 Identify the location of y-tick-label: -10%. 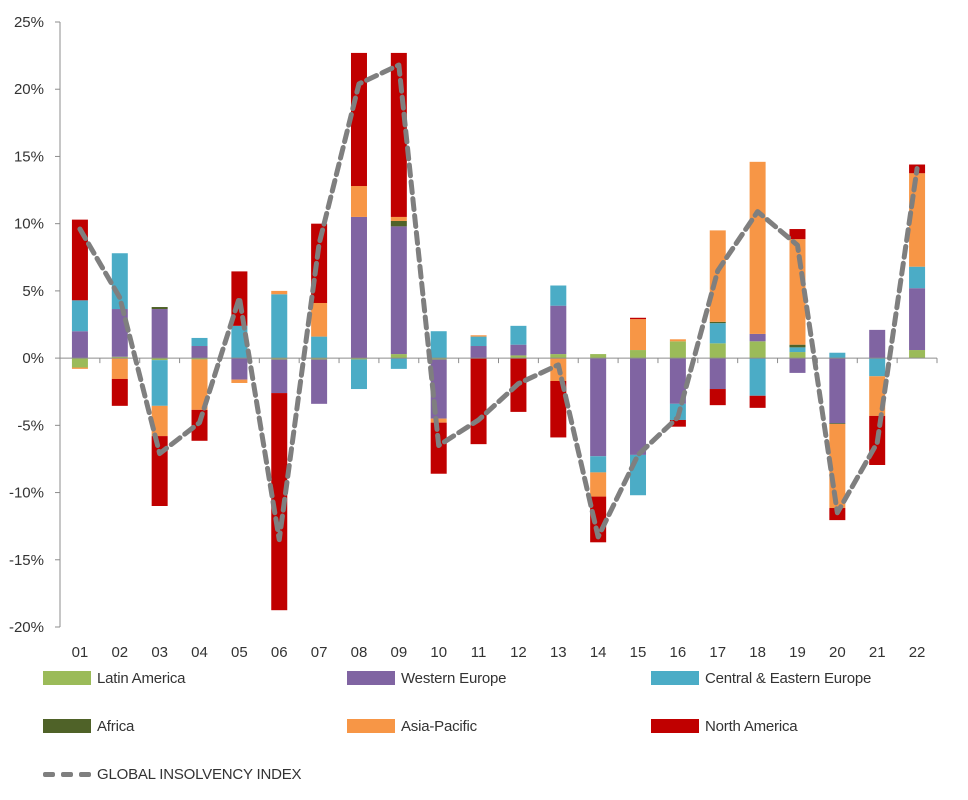
(26, 493).